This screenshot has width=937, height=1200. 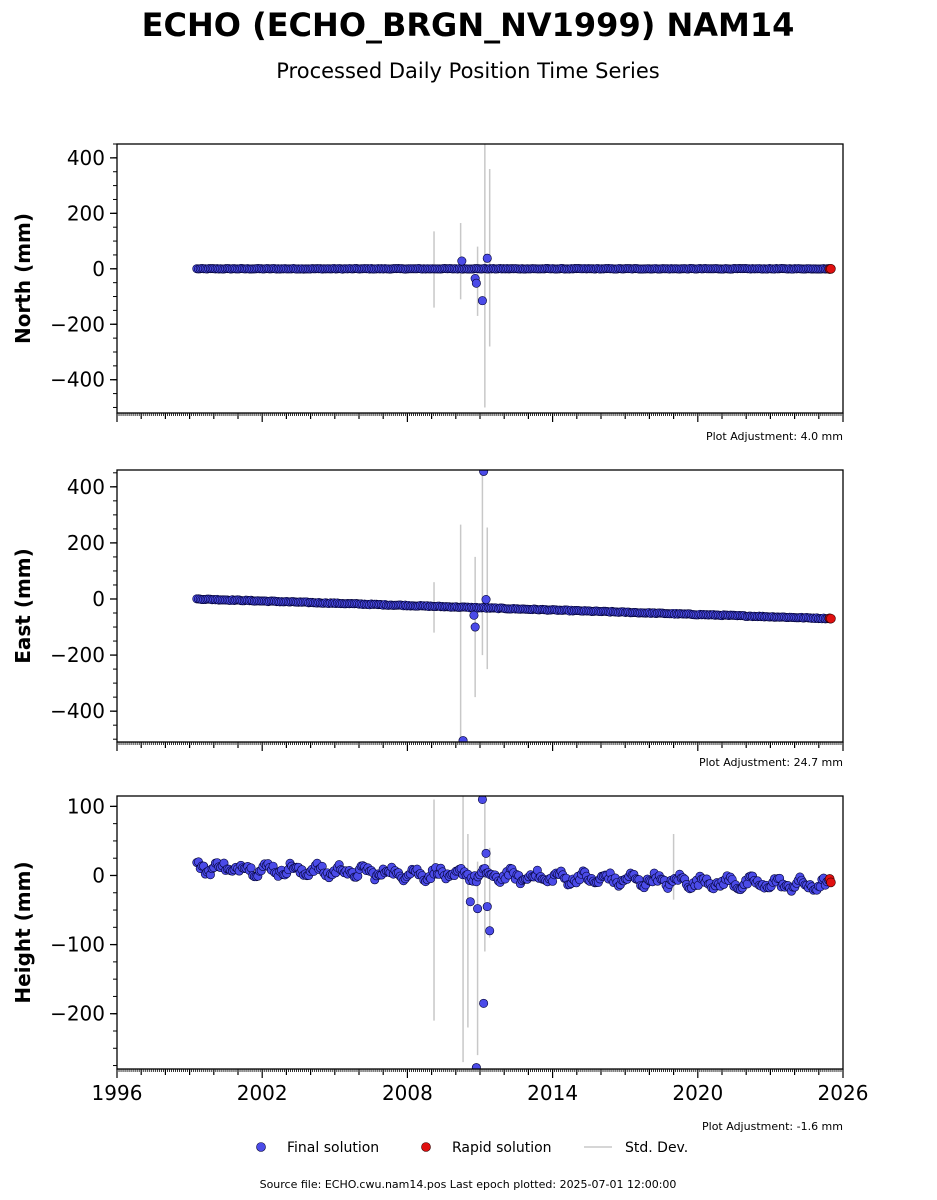 I want to click on x-tick-label: 2026, so click(x=843, y=1093).